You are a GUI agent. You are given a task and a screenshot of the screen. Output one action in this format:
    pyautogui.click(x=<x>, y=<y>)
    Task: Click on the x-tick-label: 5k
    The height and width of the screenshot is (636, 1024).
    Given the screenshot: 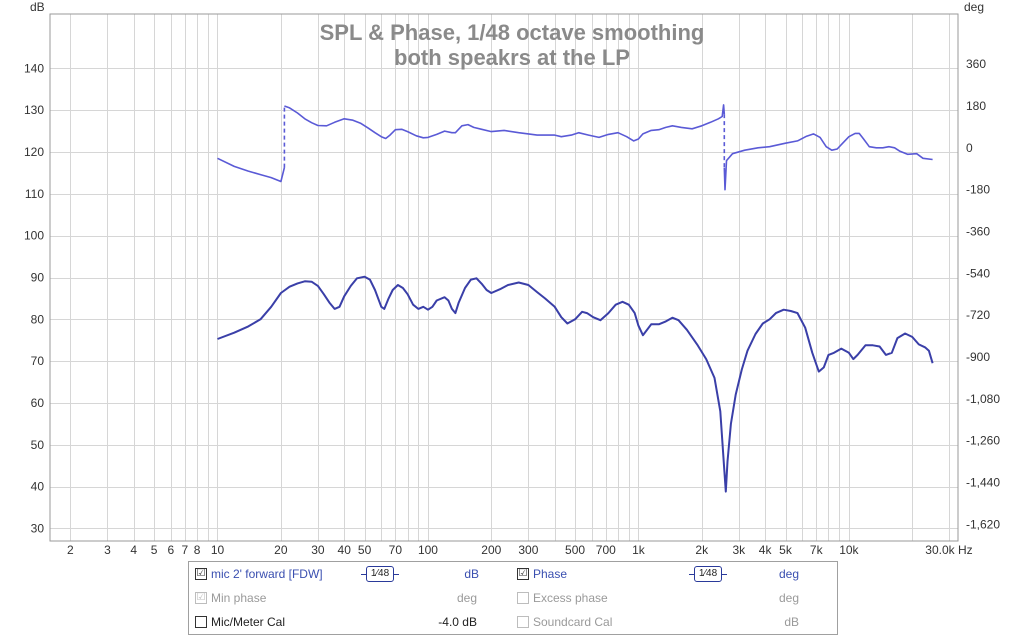 What is the action you would take?
    pyautogui.click(x=786, y=550)
    